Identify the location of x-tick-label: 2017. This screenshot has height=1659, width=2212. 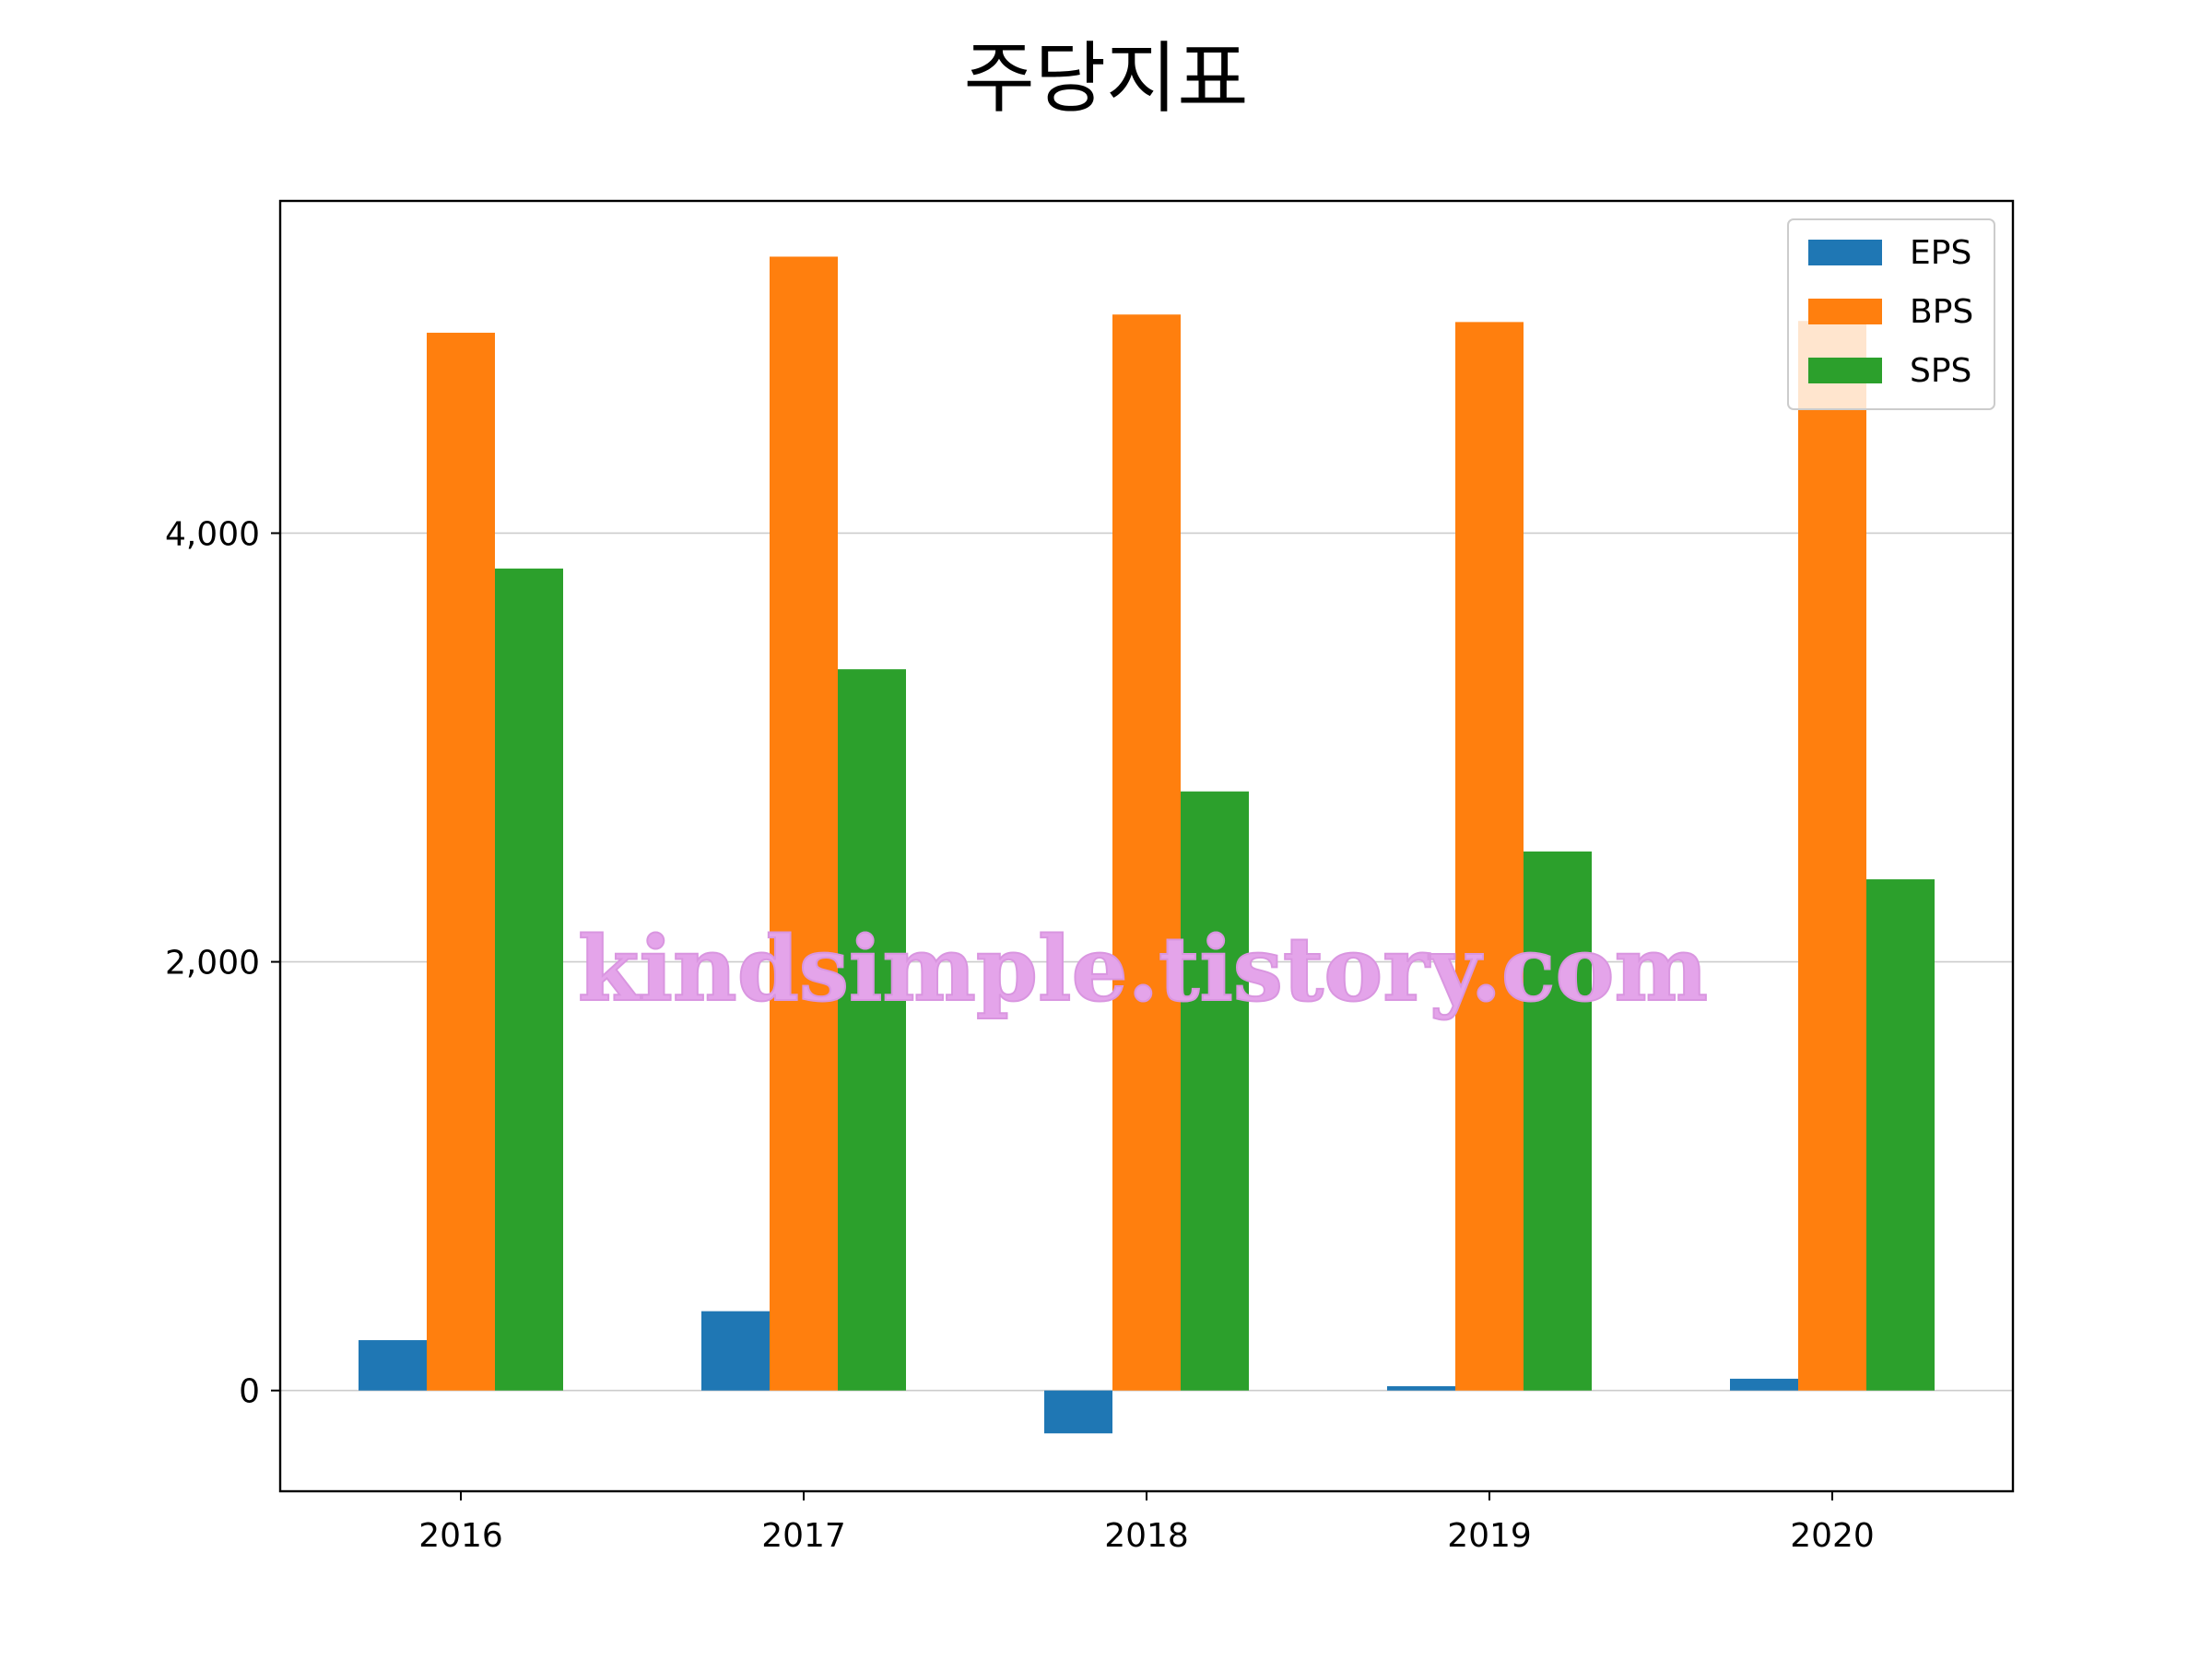
(803, 1536).